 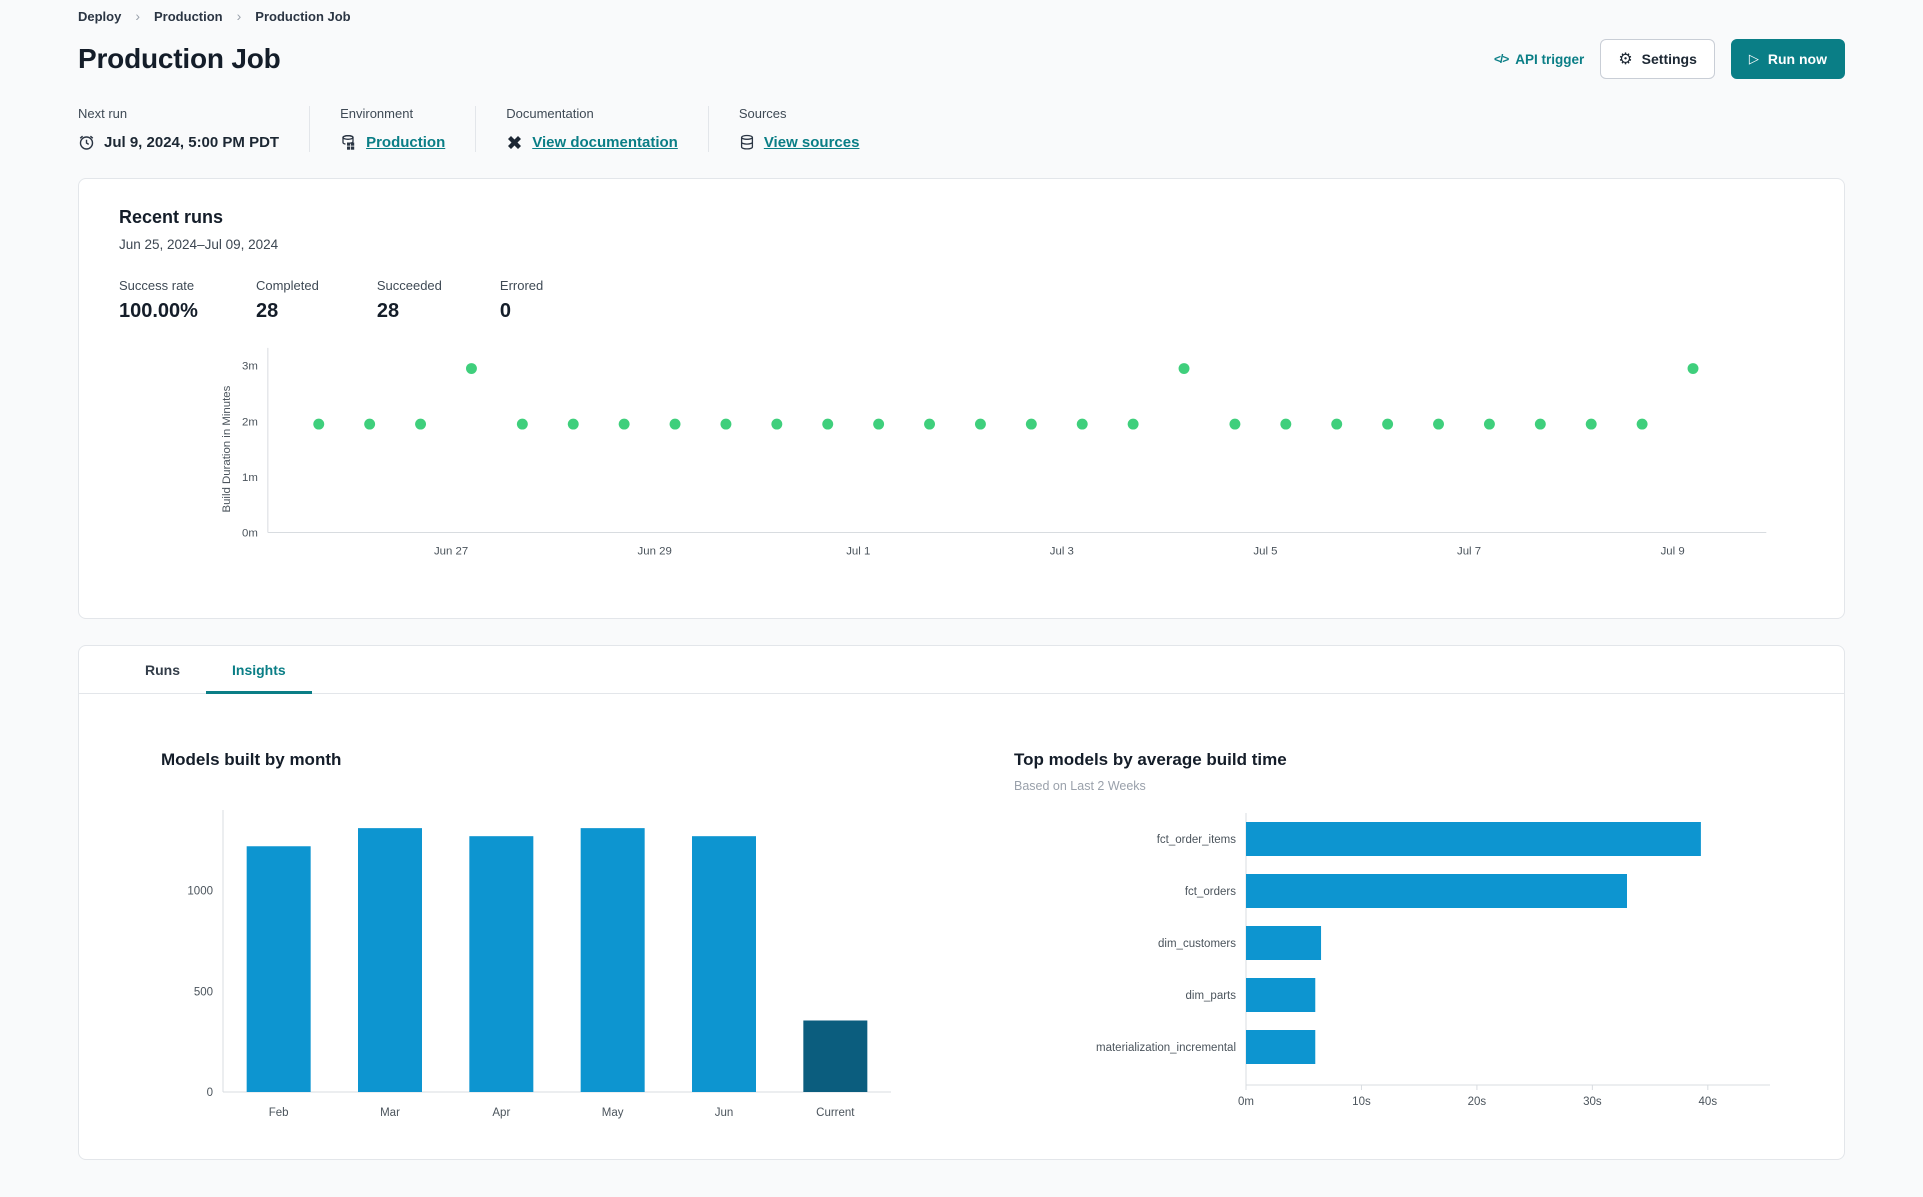 What do you see at coordinates (86, 142) in the screenshot?
I see `alarm-clock-icon` at bounding box center [86, 142].